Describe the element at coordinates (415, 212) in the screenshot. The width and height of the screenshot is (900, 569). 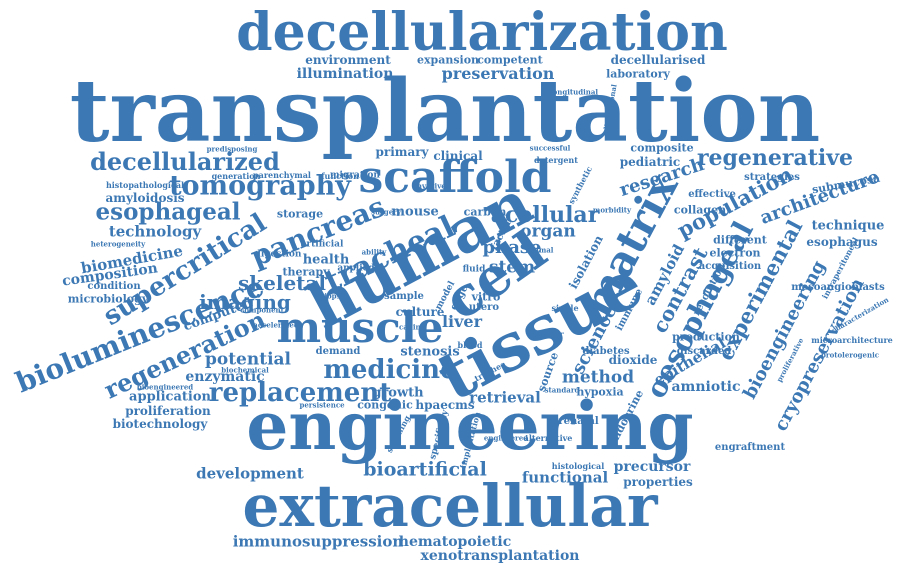
I see `word: mouse` at that location.